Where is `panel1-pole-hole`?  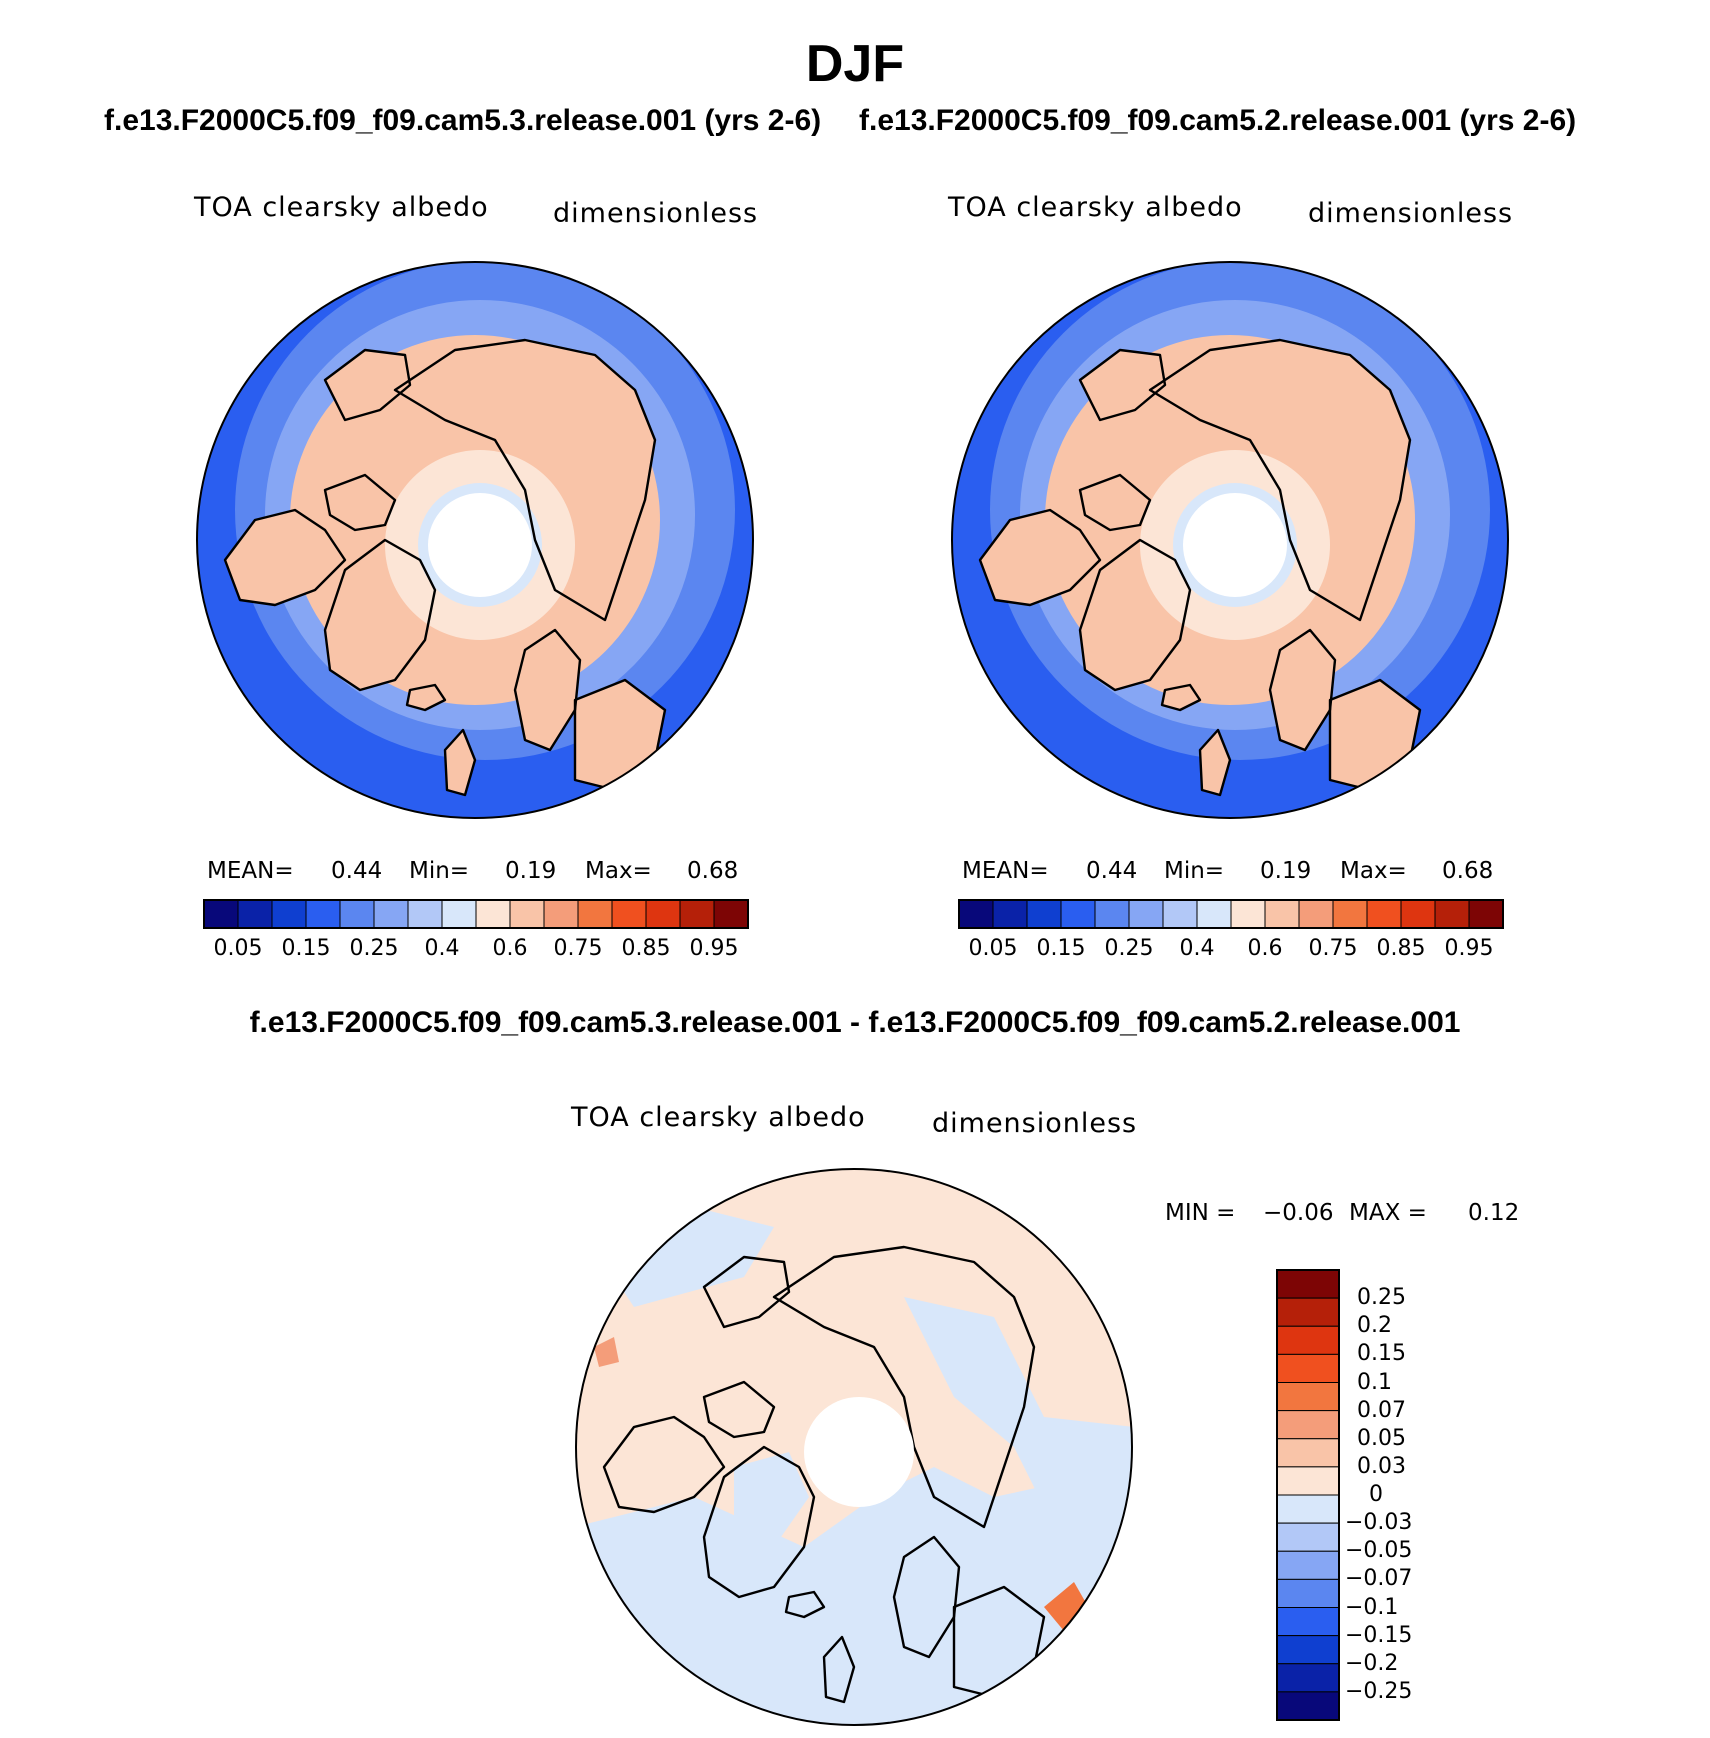
panel1-pole-hole is located at coordinates (480, 545).